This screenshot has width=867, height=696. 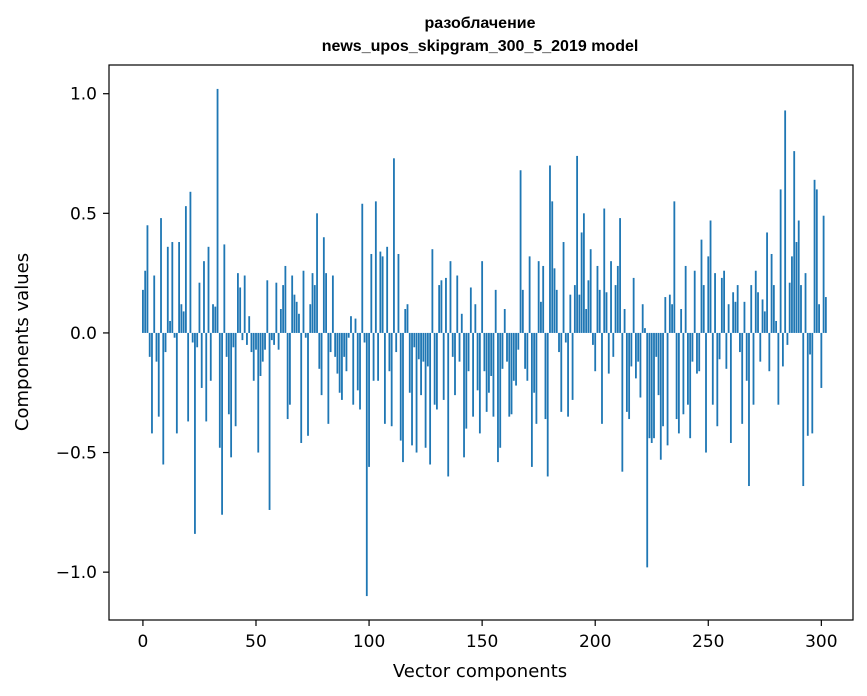 What do you see at coordinates (143, 642) in the screenshot?
I see `x-tick-label: 0` at bounding box center [143, 642].